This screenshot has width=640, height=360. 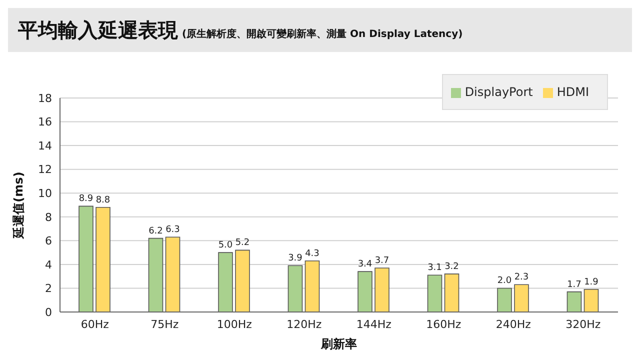 I want to click on data-label: 5.0, so click(x=225, y=245).